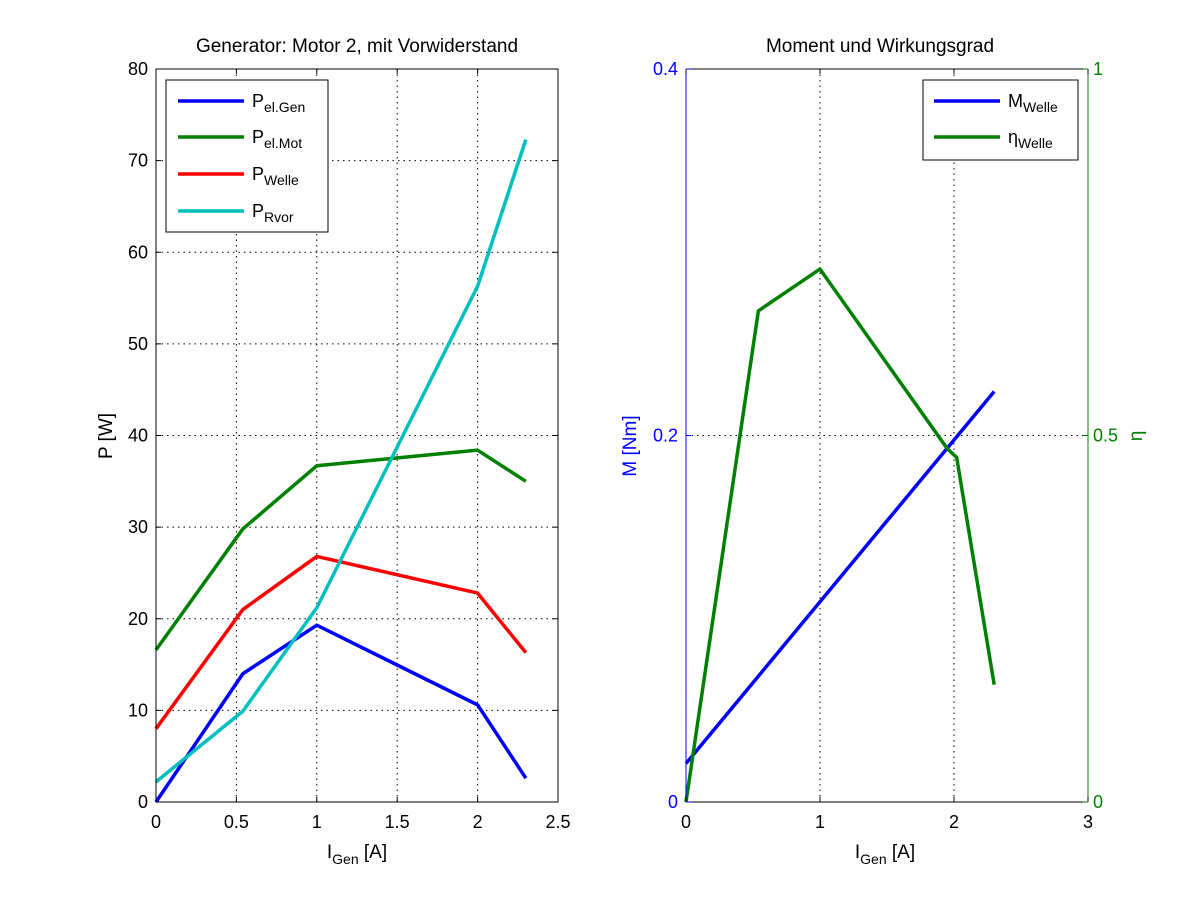 The image size is (1201, 901). What do you see at coordinates (686, 822) in the screenshot?
I see `torque-chart-x-tick-label: 0` at bounding box center [686, 822].